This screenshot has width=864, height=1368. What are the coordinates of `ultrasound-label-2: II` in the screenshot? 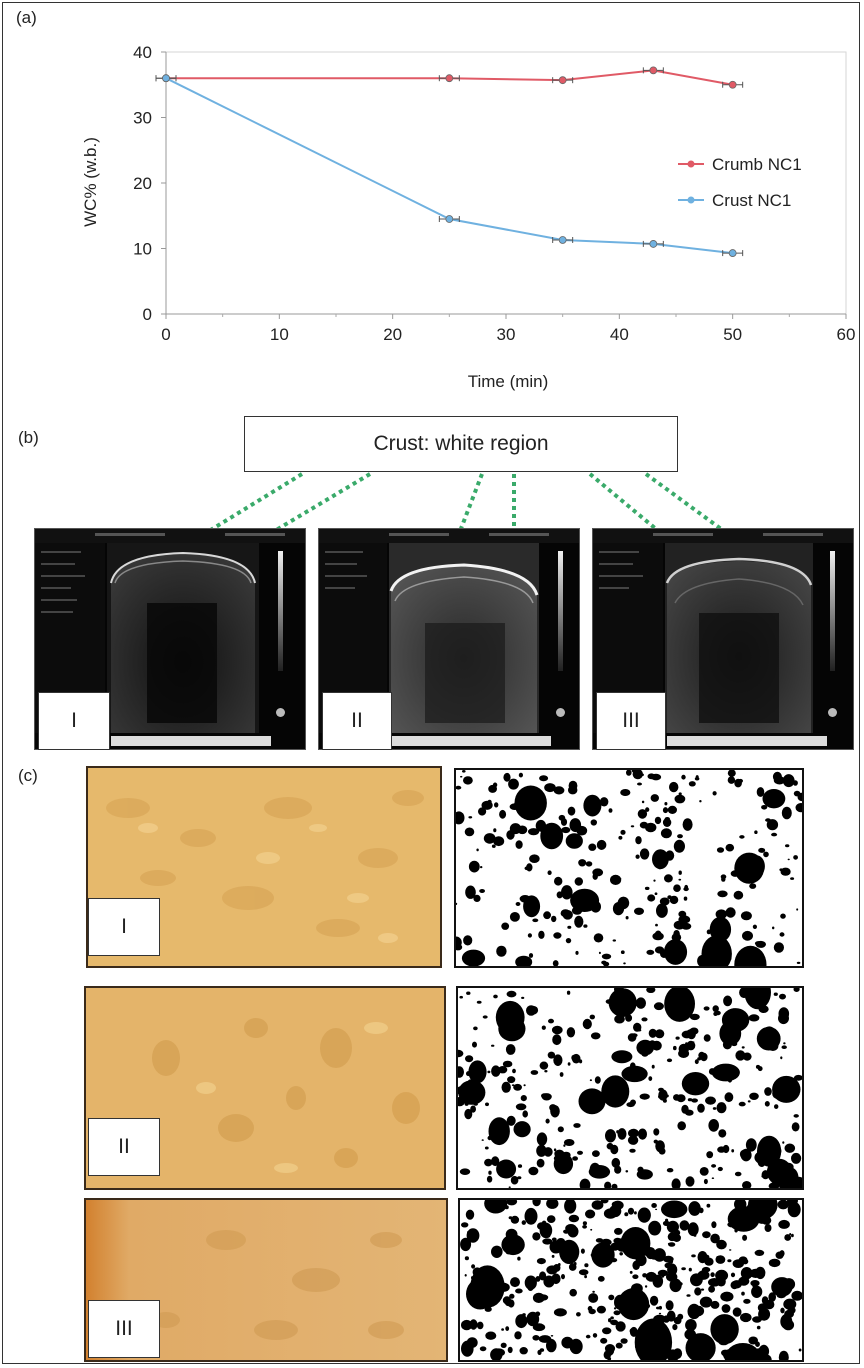 It's located at (357, 721).